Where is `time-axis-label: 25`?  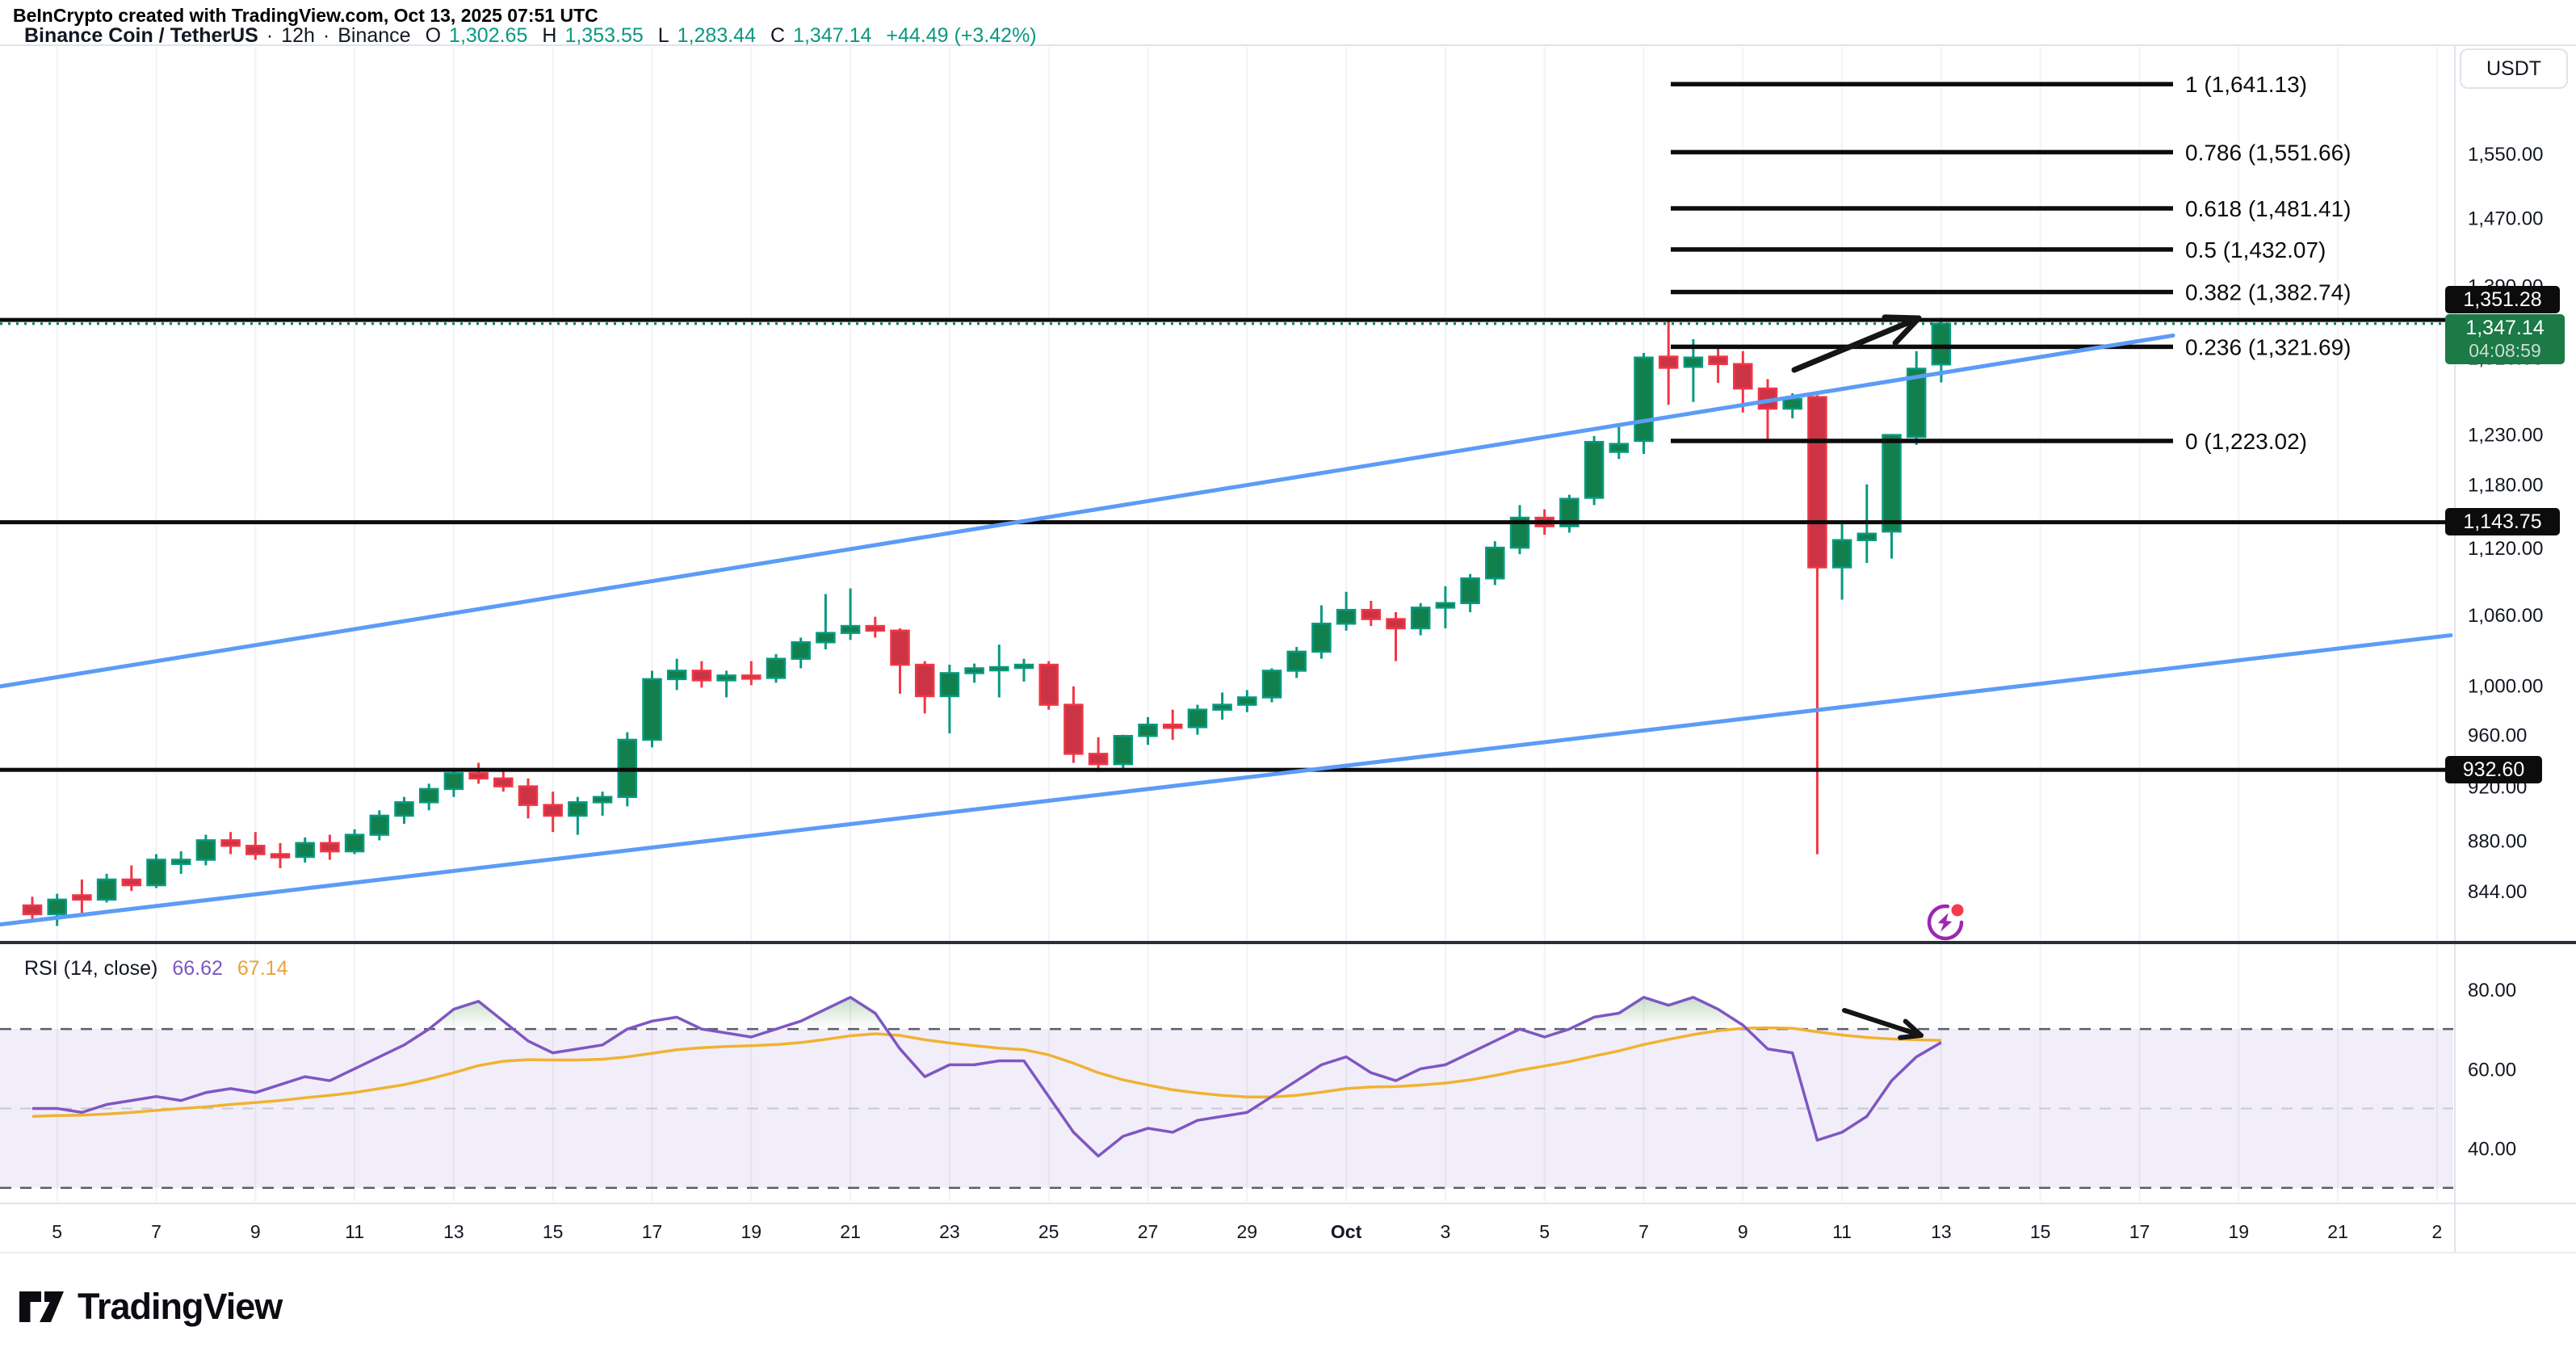 time-axis-label: 25 is located at coordinates (1048, 1231).